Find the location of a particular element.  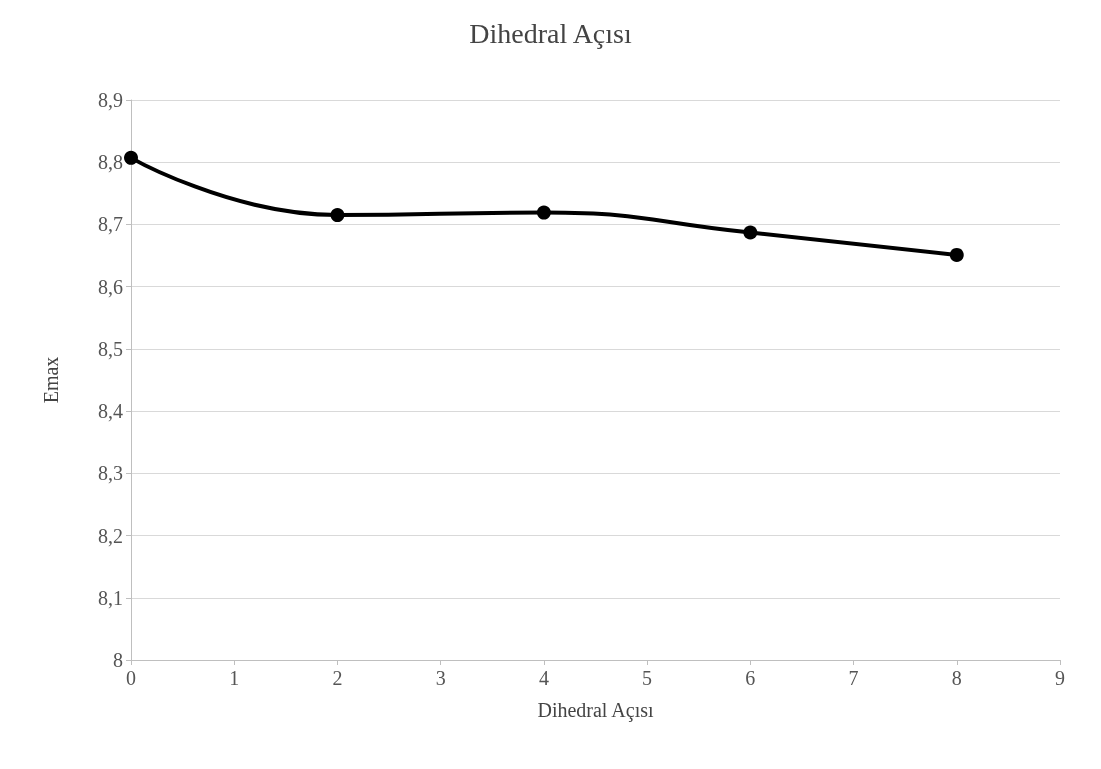

x-tick-label: 6 is located at coordinates (750, 678).